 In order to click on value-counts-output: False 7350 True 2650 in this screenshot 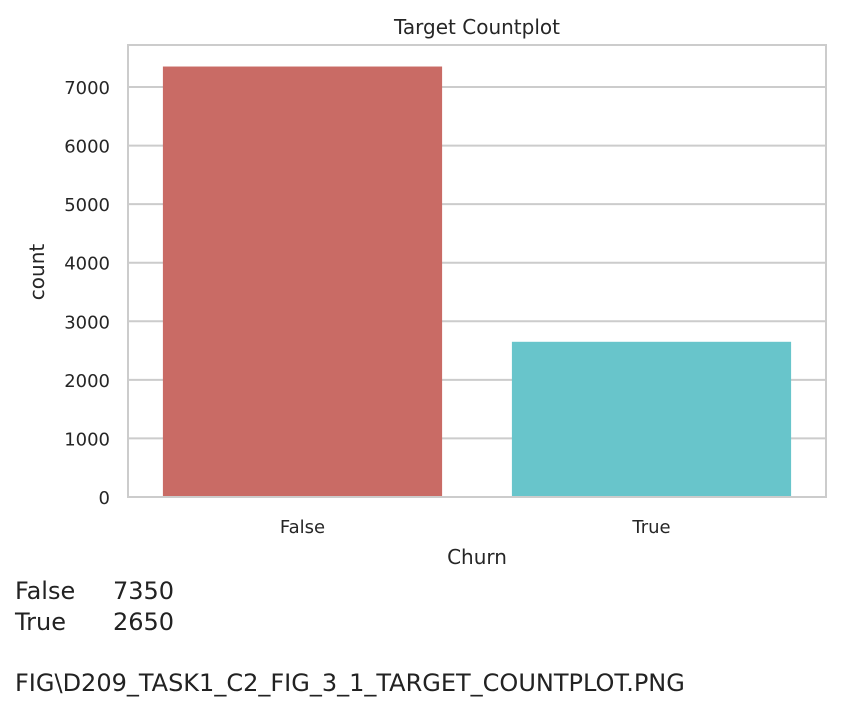, I will do `click(94, 607)`.